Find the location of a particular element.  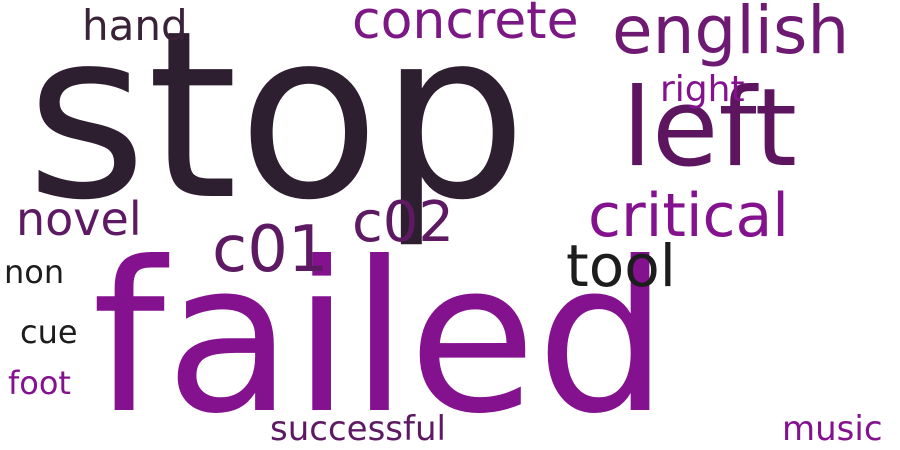

word-non: non is located at coordinates (34, 272).